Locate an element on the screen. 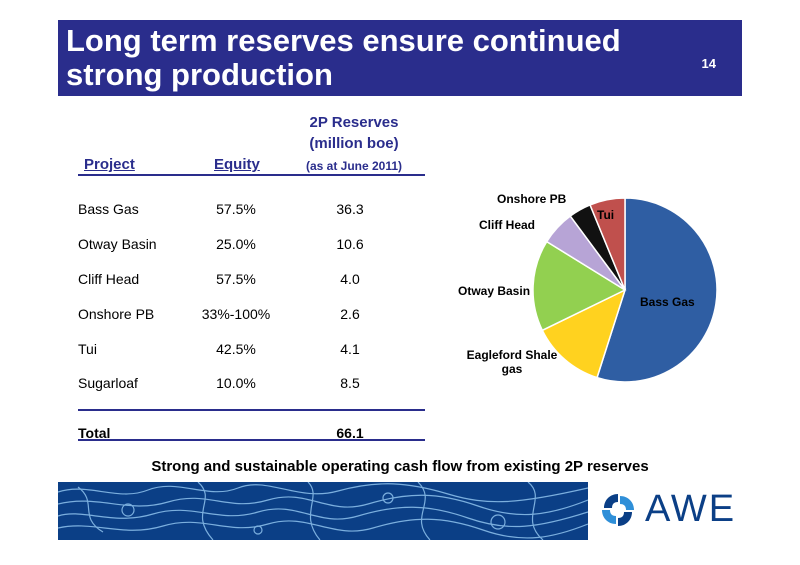 This screenshot has width=800, height=565. total-underline is located at coordinates (251, 440).